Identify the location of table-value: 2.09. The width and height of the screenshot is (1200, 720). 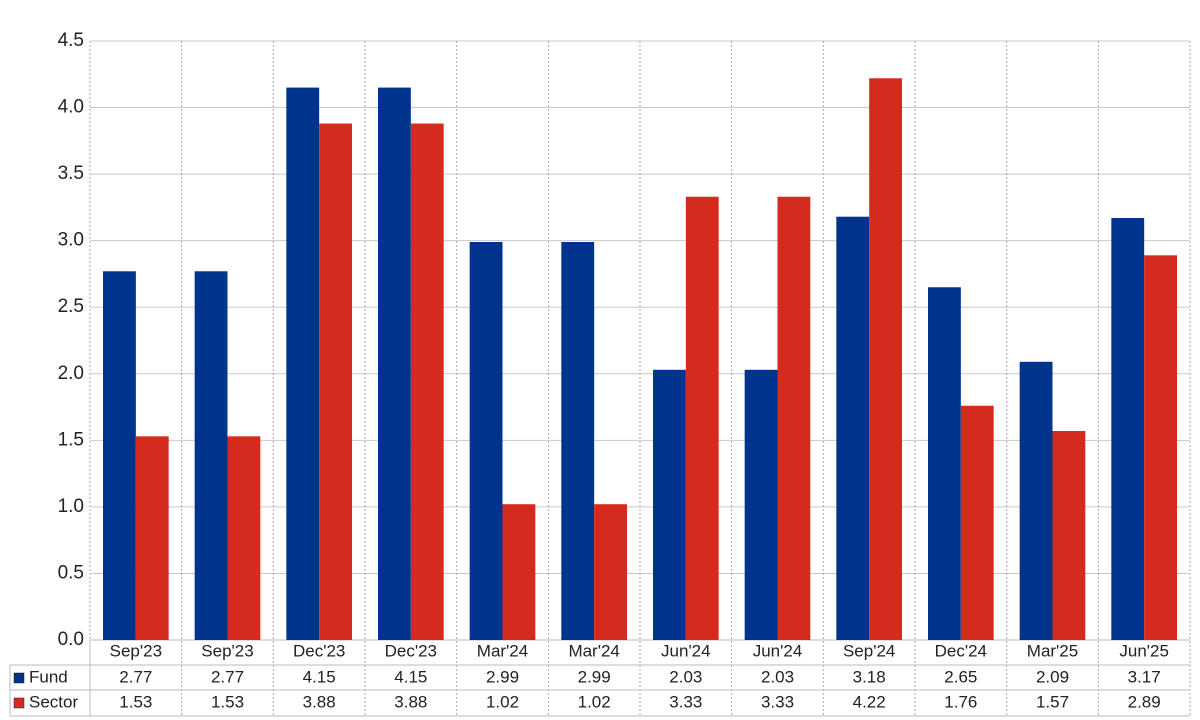
(1052, 676).